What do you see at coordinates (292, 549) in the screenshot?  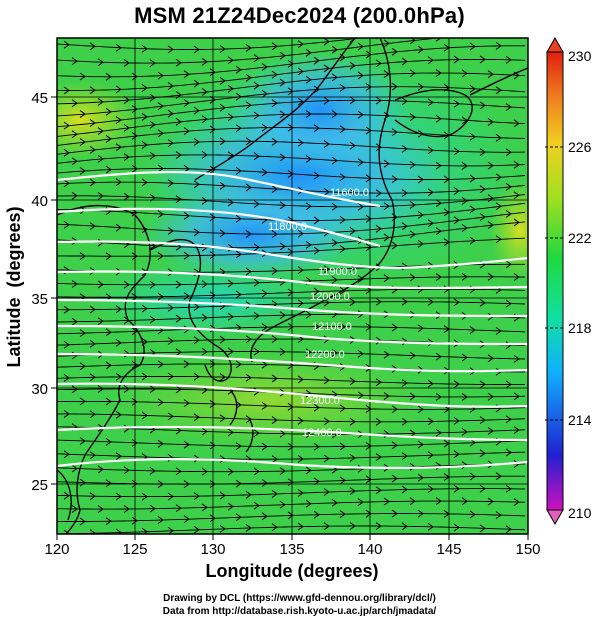 I see `x-tick-labels: 120 125 130 135 140 145 150` at bounding box center [292, 549].